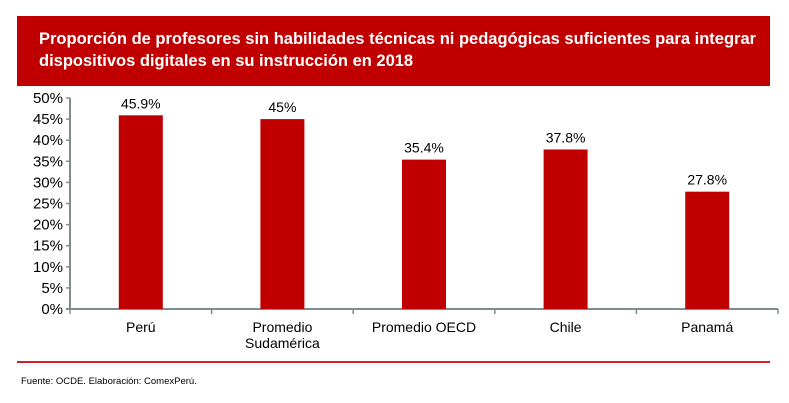 Image resolution: width=789 pixels, height=403 pixels. Describe the element at coordinates (48, 119) in the screenshot. I see `y-tick-label: 45%` at that location.